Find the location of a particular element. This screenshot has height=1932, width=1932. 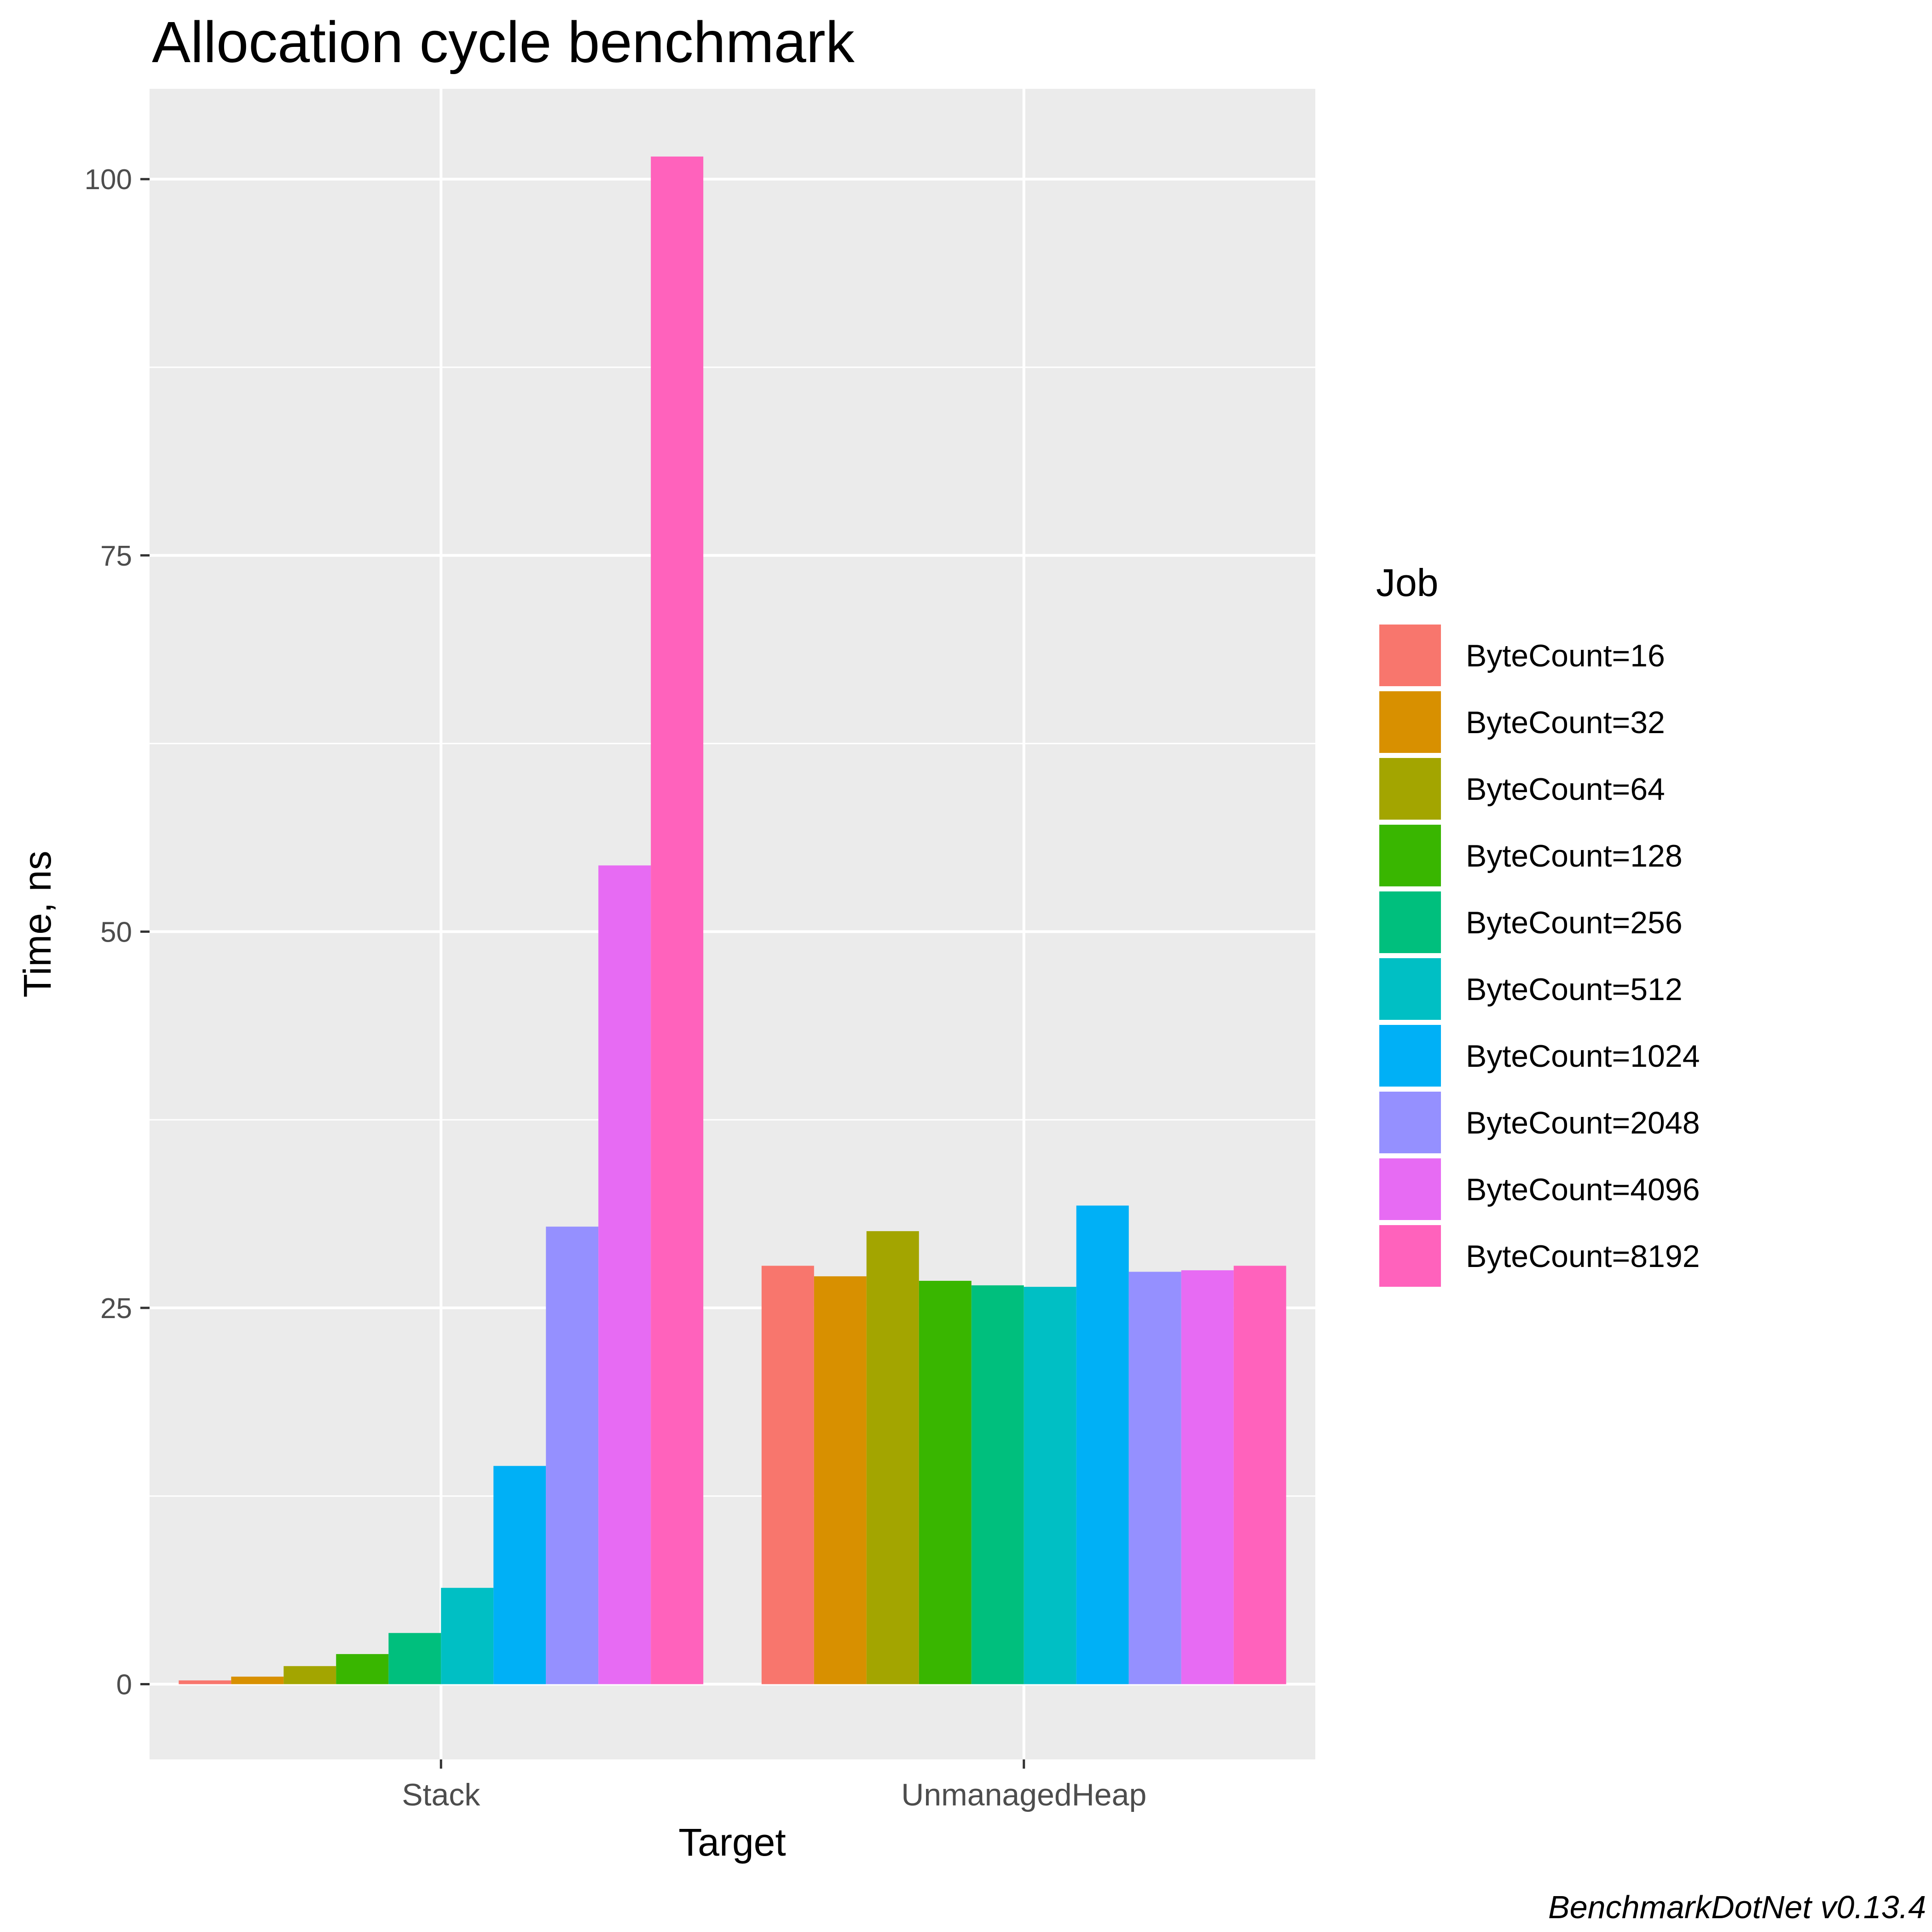

bar-ByteCount=2048-Stack is located at coordinates (573, 1455).